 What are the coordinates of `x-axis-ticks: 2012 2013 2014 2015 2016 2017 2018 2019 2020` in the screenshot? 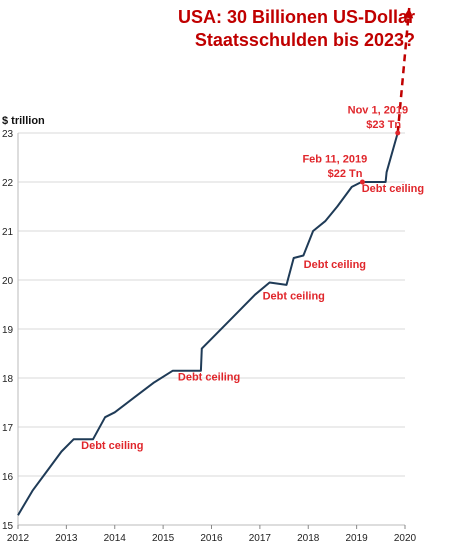 It's located at (212, 534).